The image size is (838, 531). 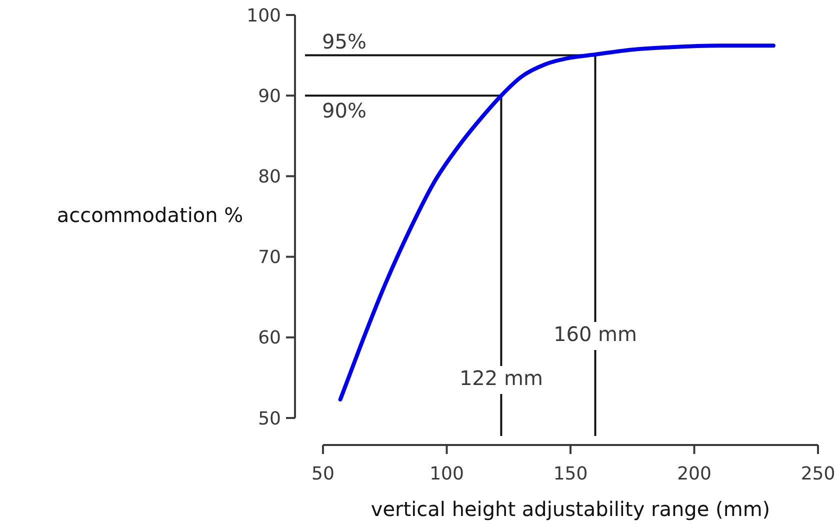 What do you see at coordinates (570, 473) in the screenshot?
I see `x-tick-label: 150` at bounding box center [570, 473].